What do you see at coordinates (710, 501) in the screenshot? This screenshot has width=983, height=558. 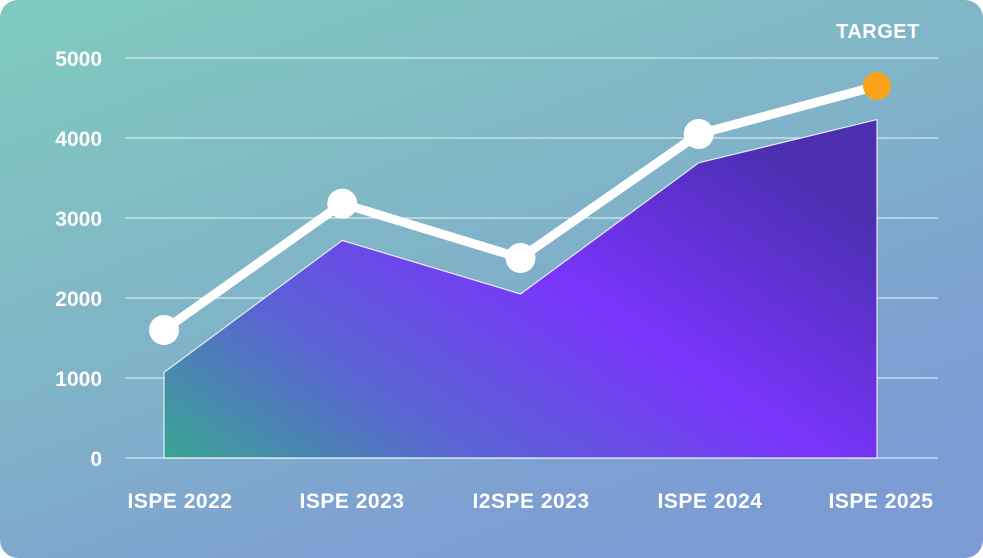 I see `x-tick-label: ISPE 2024` at bounding box center [710, 501].